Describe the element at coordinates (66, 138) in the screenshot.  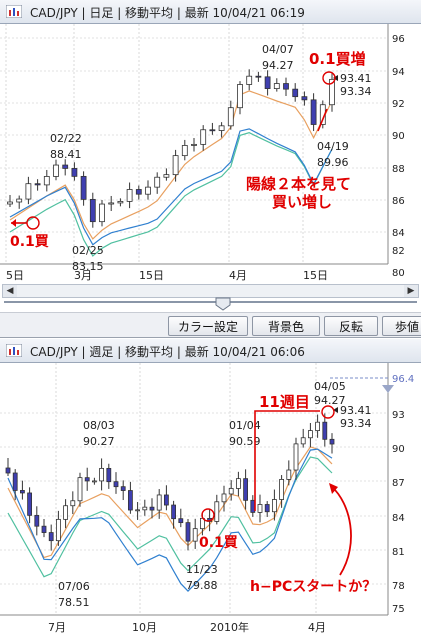
I see `feb22-date-label: 02/22` at that location.